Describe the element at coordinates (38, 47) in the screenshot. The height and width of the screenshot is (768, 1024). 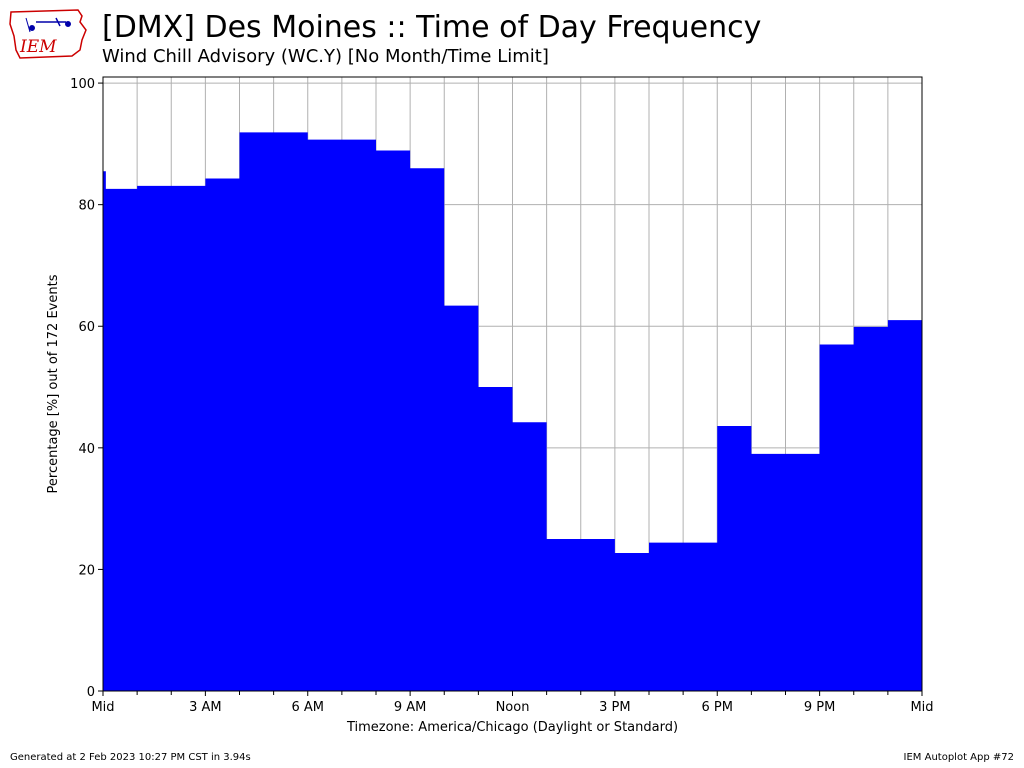
I see `logo-text: IEM` at that location.